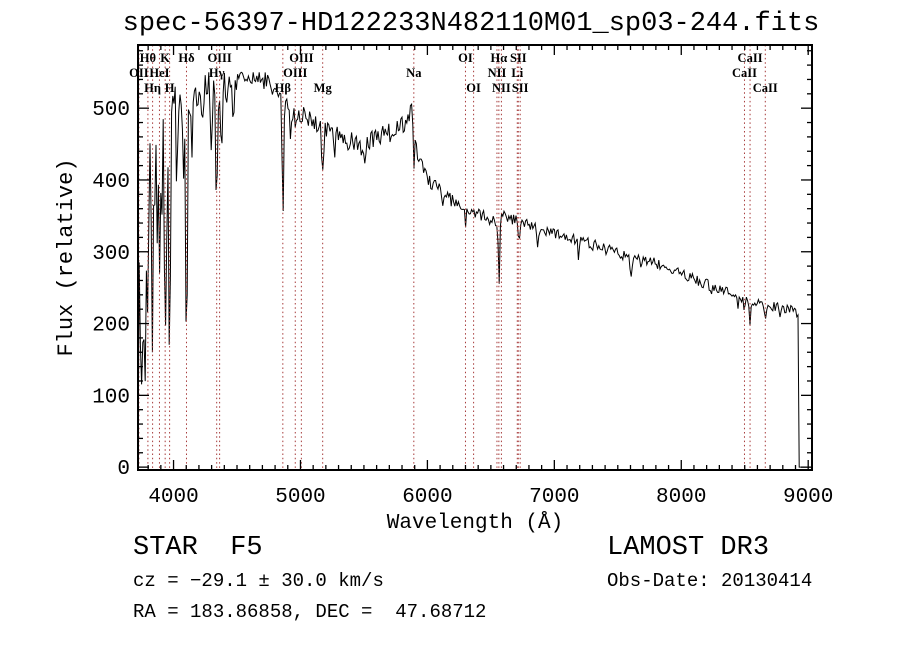 The height and width of the screenshot is (649, 900). I want to click on spectral-line-label: Na, so click(414, 73).